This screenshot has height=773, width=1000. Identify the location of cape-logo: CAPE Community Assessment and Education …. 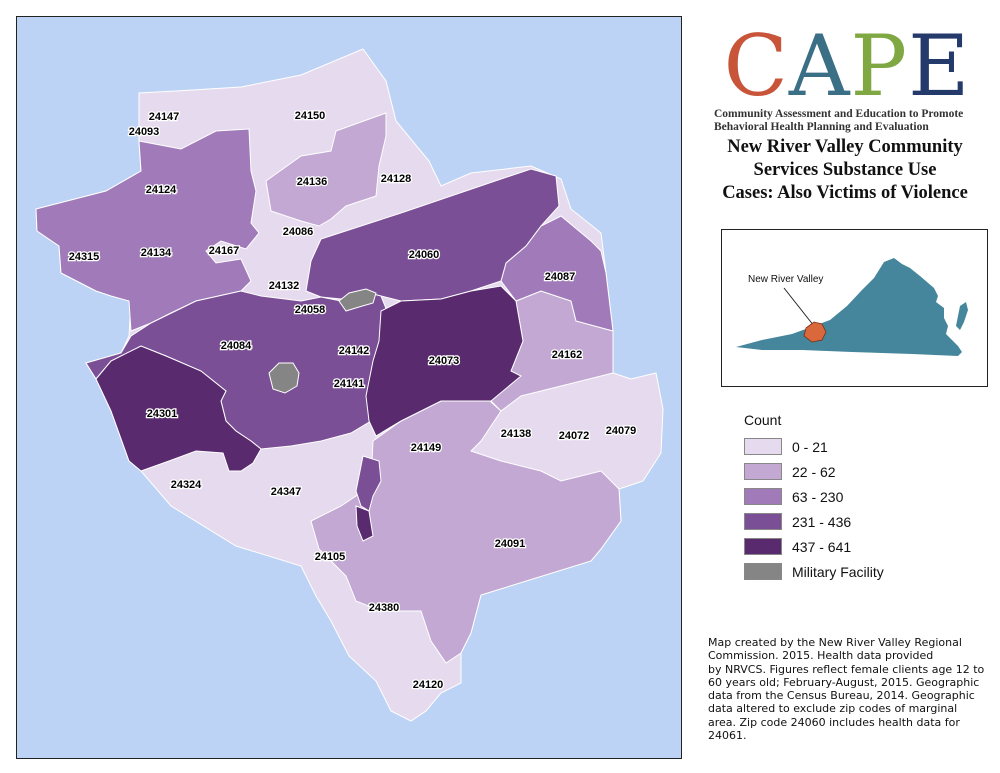
(847, 79).